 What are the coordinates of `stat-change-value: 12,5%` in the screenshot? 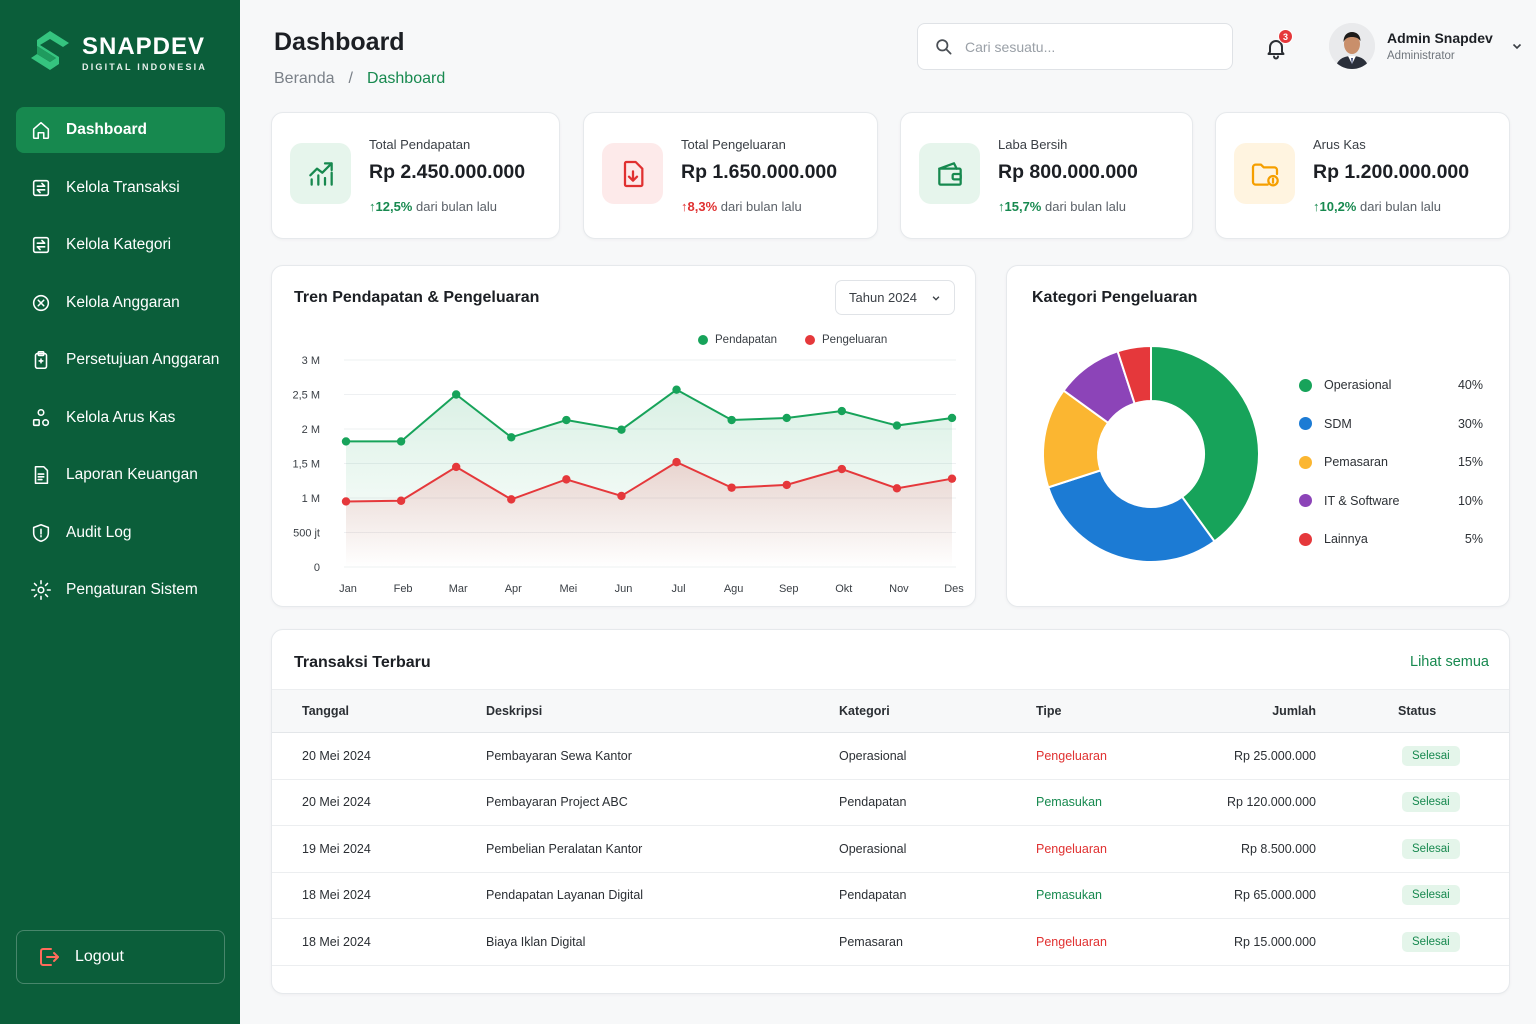 It's located at (394, 206).